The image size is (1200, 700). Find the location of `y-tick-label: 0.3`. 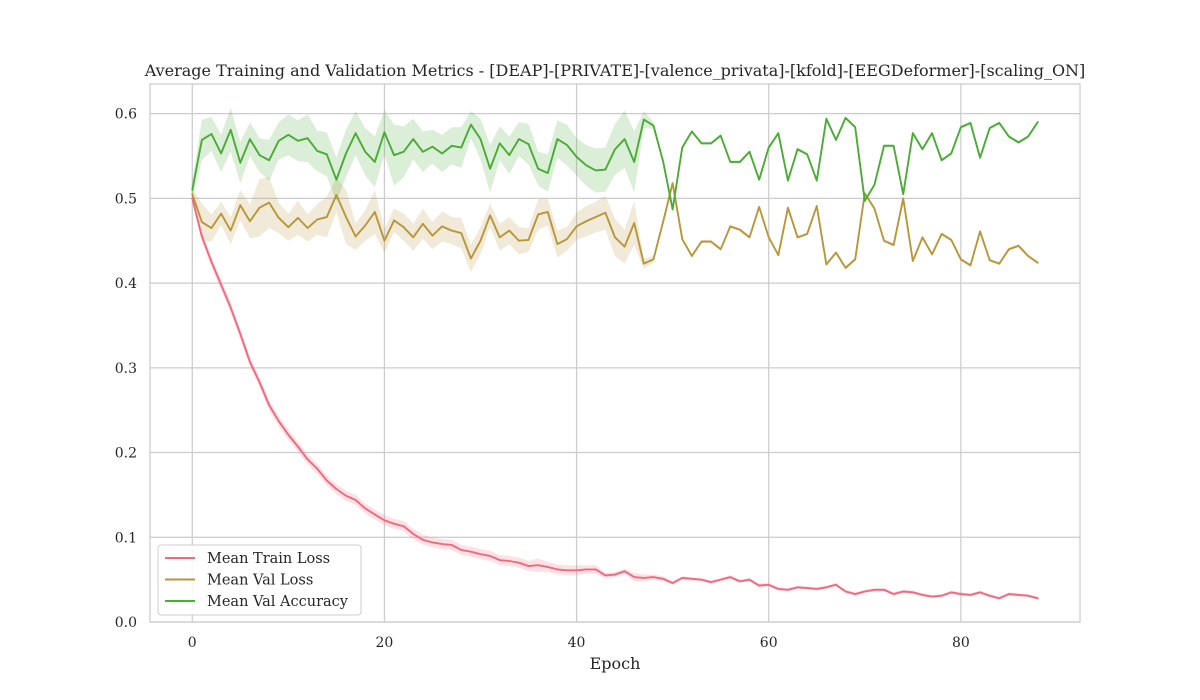

y-tick-label: 0.3 is located at coordinates (126, 369).